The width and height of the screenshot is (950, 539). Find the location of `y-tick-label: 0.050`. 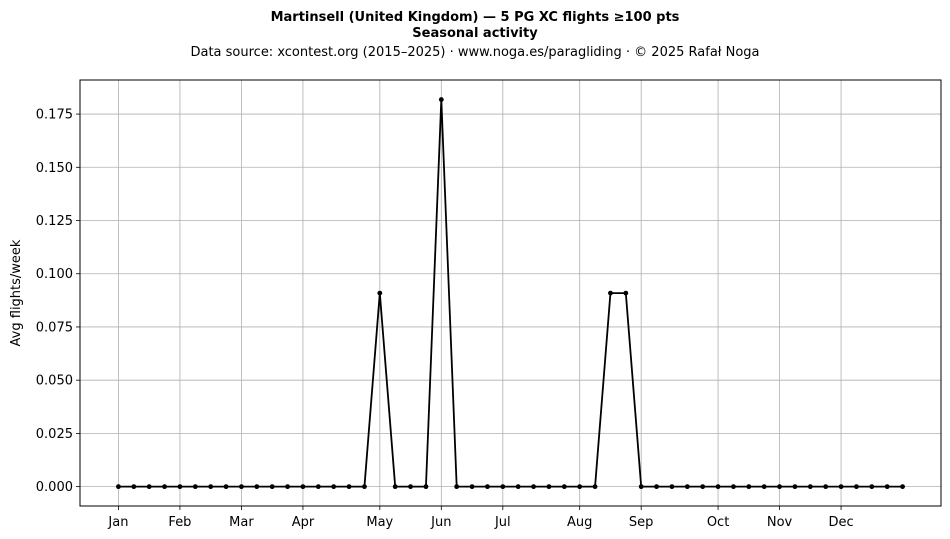

y-tick-label: 0.050 is located at coordinates (54, 381).